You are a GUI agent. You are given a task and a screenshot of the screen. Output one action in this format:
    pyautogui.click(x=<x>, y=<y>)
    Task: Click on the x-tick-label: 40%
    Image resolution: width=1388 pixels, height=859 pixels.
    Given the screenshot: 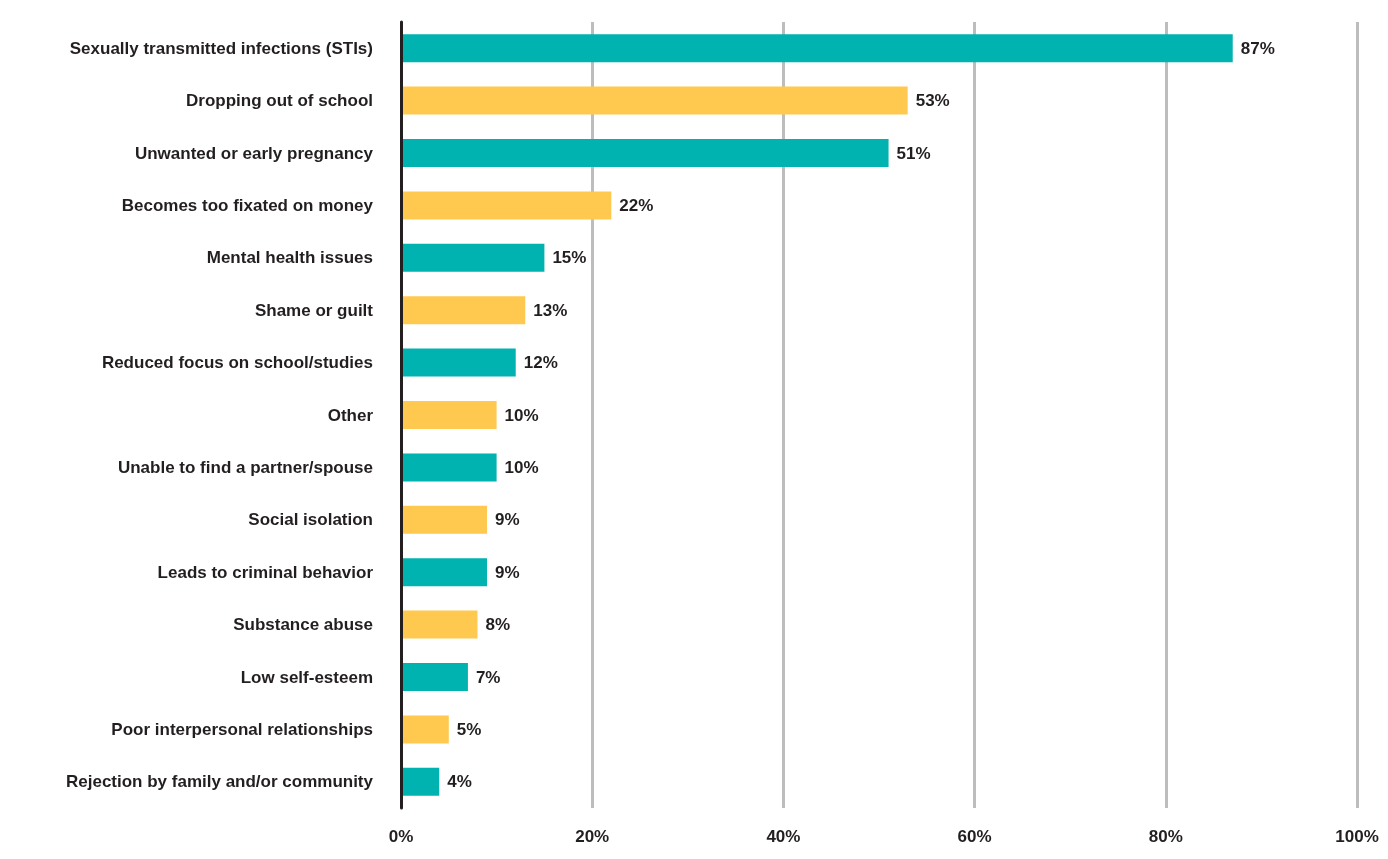 What is the action you would take?
    pyautogui.click(x=783, y=836)
    